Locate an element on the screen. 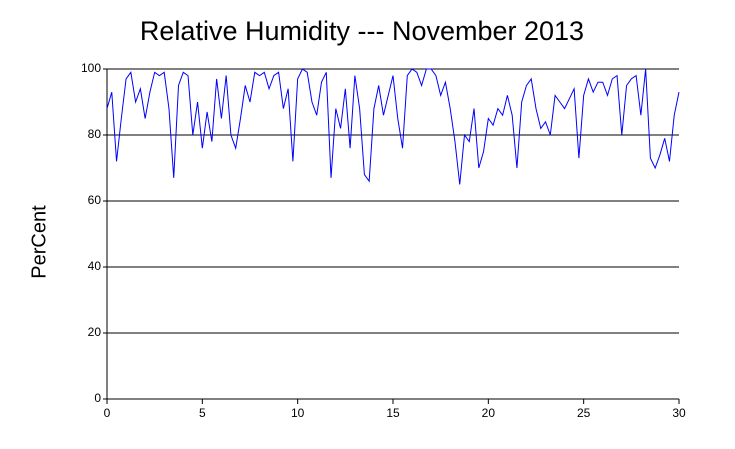 The height and width of the screenshot is (449, 735). x-tick-label: 20 is located at coordinates (489, 413).